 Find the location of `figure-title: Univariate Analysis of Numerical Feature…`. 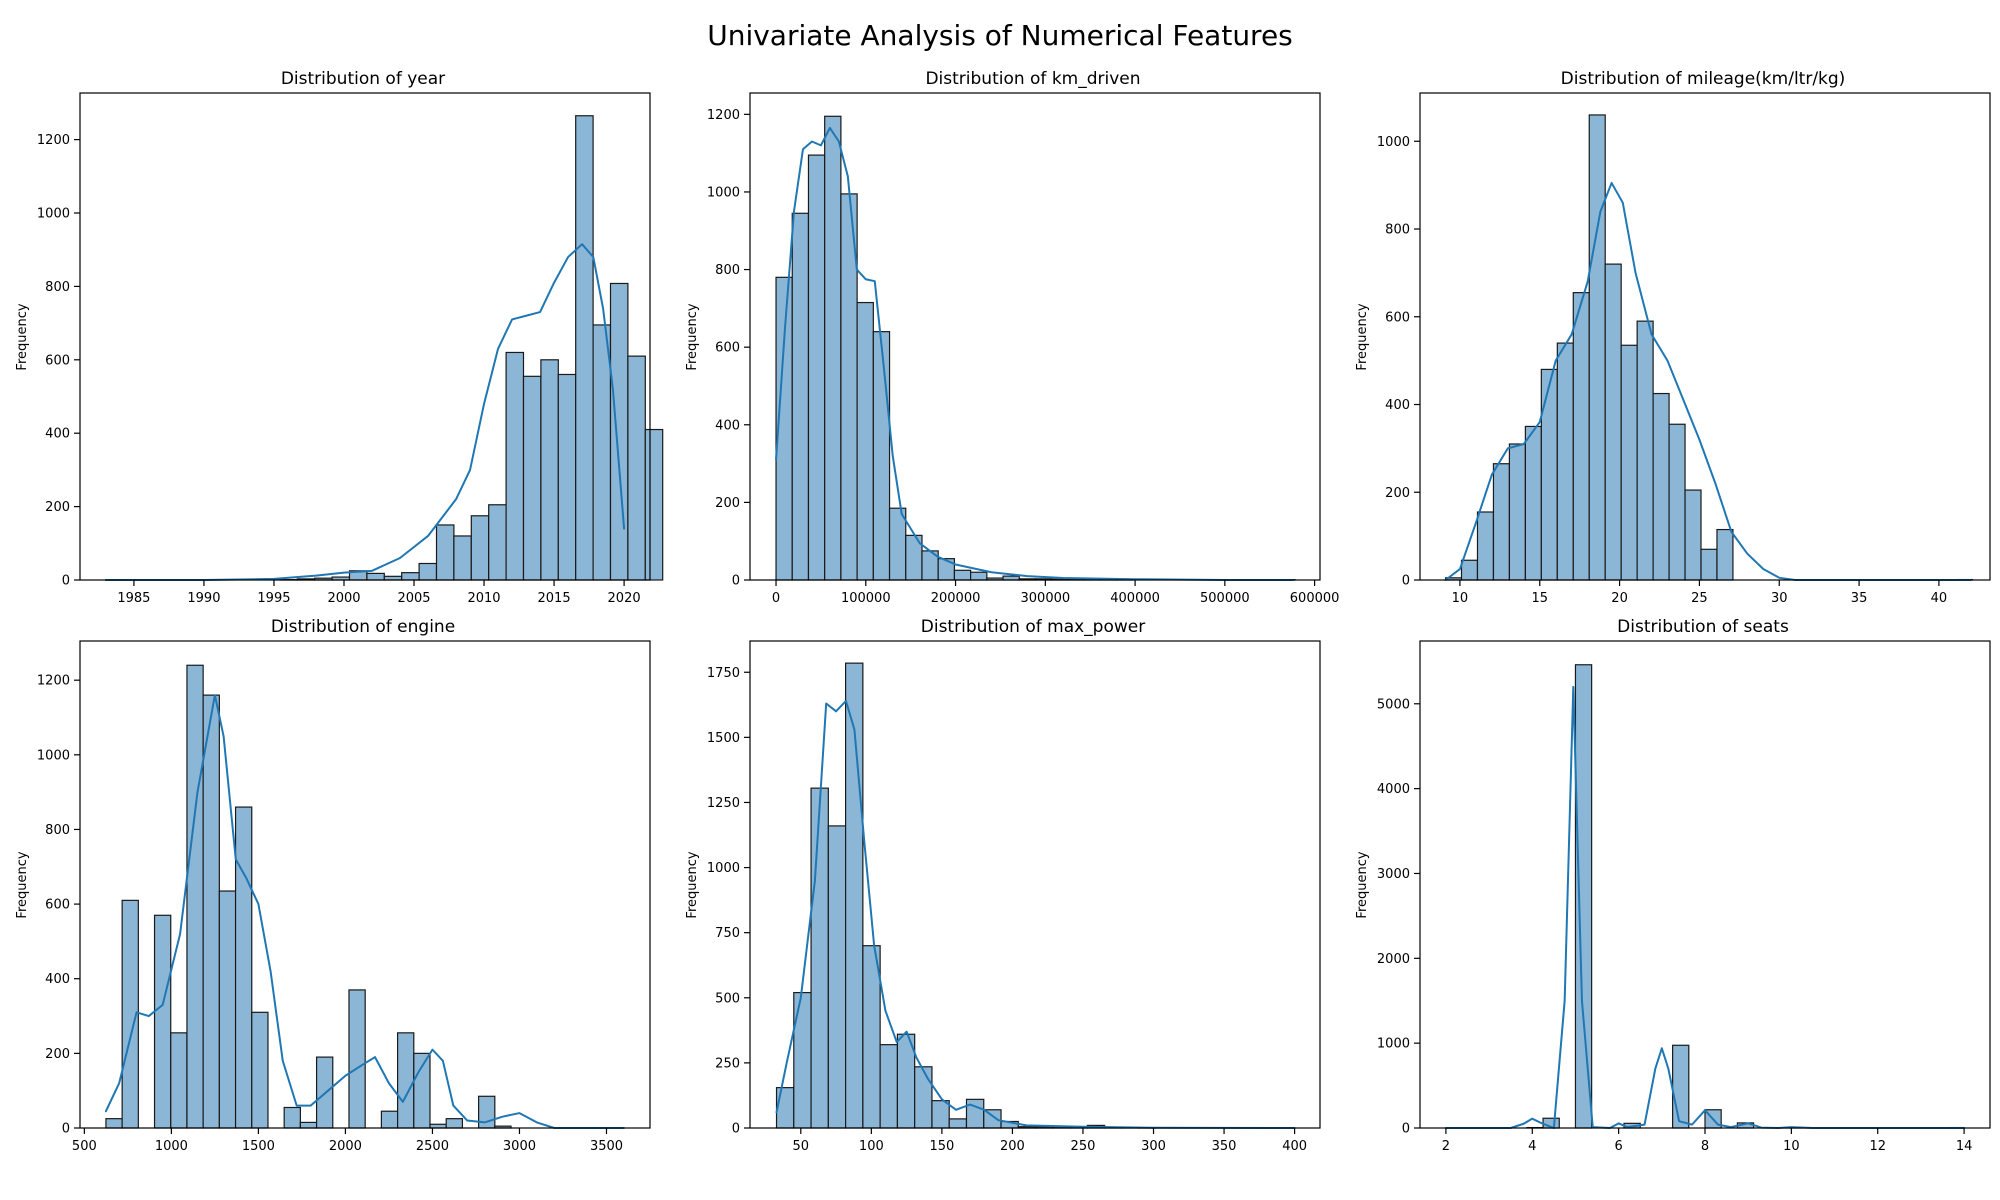

figure-title: Univariate Analysis of Numerical Feature… is located at coordinates (1000, 35).